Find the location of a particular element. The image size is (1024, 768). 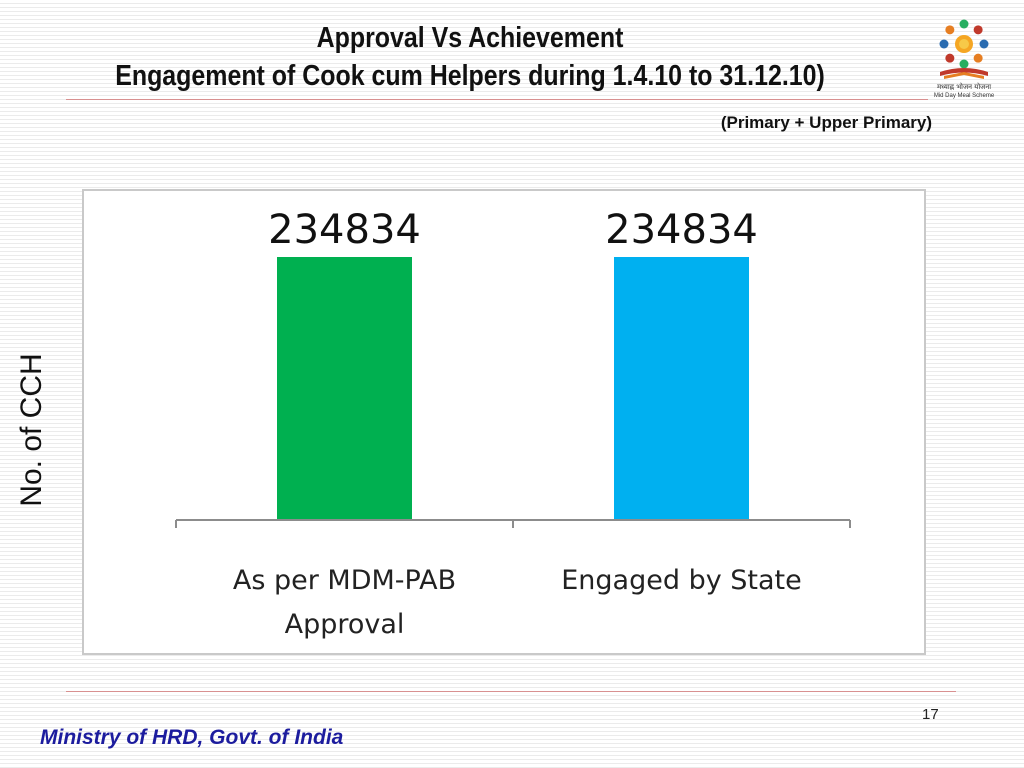

mid-day-meal-logo-icon: मध्याह्न भोजन योजना Mid Day Meal Scheme is located at coordinates (964, 59).